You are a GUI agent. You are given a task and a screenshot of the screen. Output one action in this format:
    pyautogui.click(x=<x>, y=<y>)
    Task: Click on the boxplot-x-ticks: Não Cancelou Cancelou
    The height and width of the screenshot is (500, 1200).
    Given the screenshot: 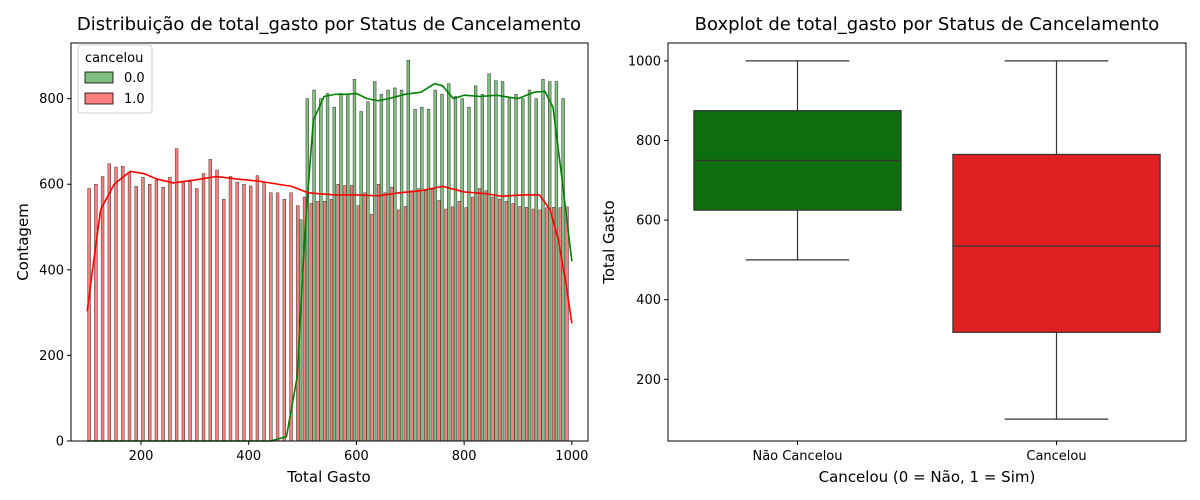 What is the action you would take?
    pyautogui.click(x=919, y=452)
    